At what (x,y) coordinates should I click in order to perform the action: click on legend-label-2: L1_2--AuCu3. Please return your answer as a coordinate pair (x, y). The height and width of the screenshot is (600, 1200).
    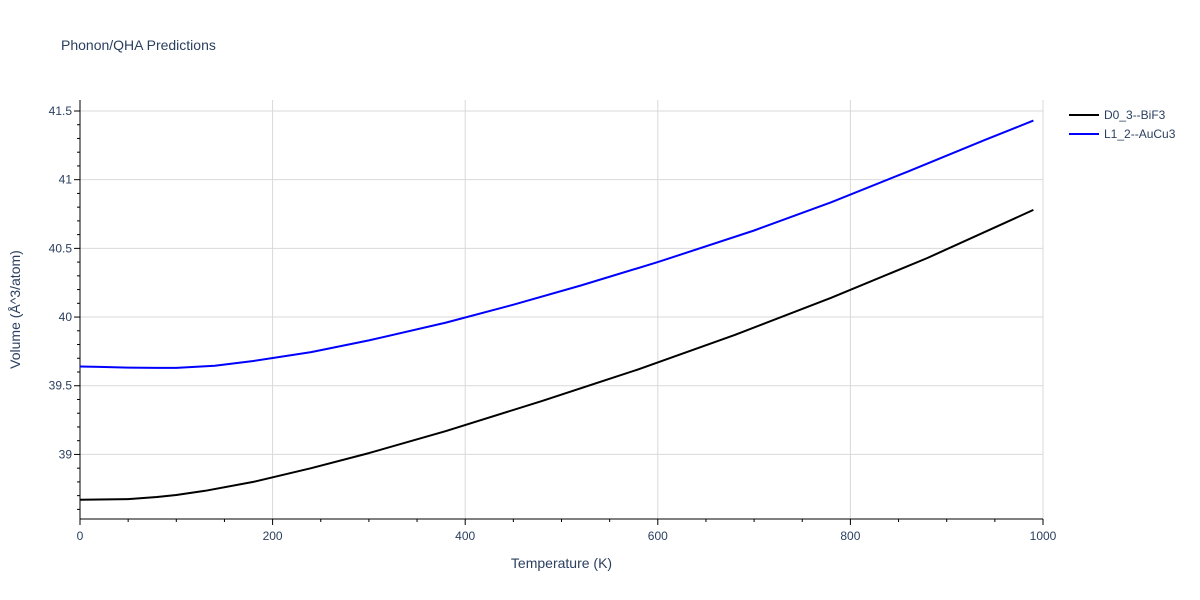
    Looking at the image, I should click on (1140, 134).